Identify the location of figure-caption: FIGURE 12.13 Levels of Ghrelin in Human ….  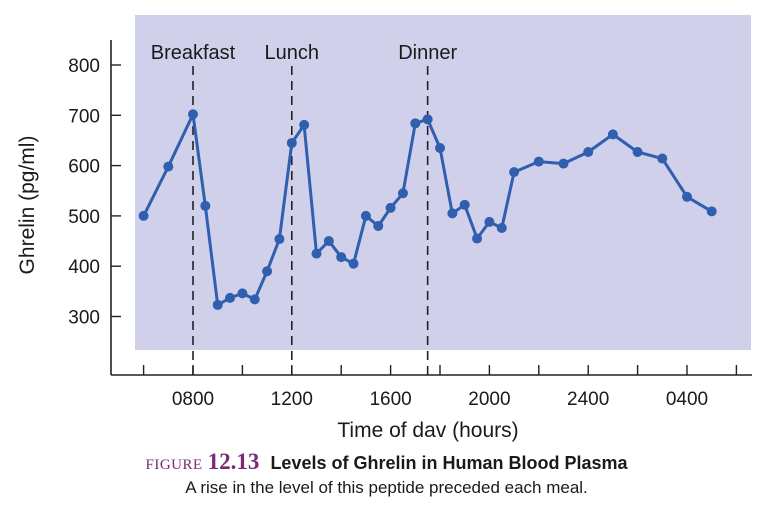
(386, 462).